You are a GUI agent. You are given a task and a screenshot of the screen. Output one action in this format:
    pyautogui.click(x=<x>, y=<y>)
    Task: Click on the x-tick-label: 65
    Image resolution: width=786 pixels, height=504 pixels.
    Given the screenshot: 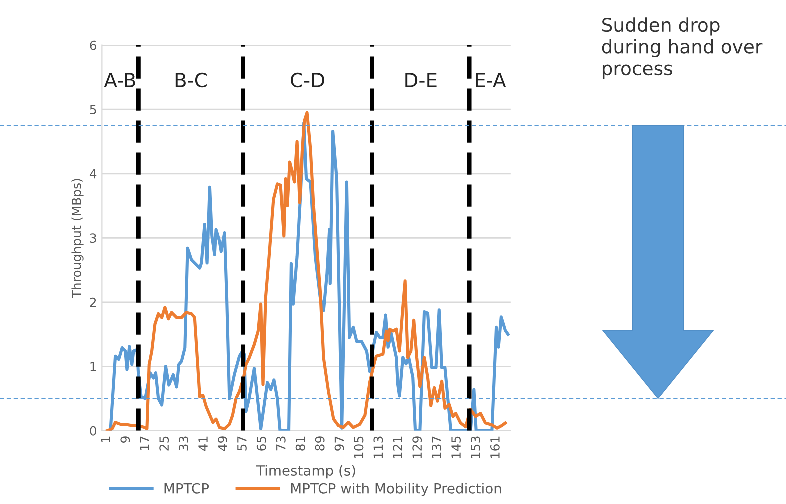 What is the action you would take?
    pyautogui.click(x=261, y=443)
    